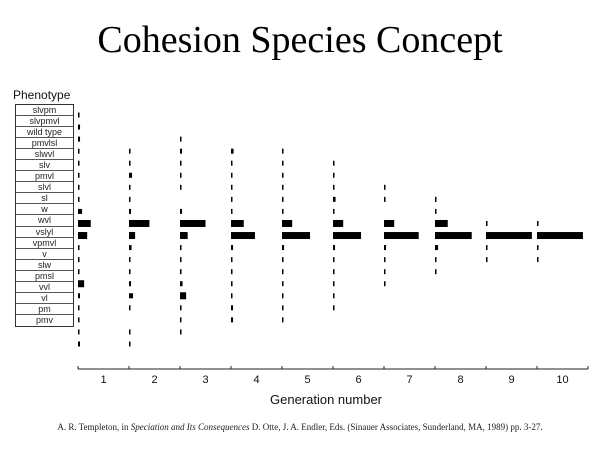  What do you see at coordinates (44, 243) in the screenshot?
I see `phenotype-label: vpmvl` at bounding box center [44, 243].